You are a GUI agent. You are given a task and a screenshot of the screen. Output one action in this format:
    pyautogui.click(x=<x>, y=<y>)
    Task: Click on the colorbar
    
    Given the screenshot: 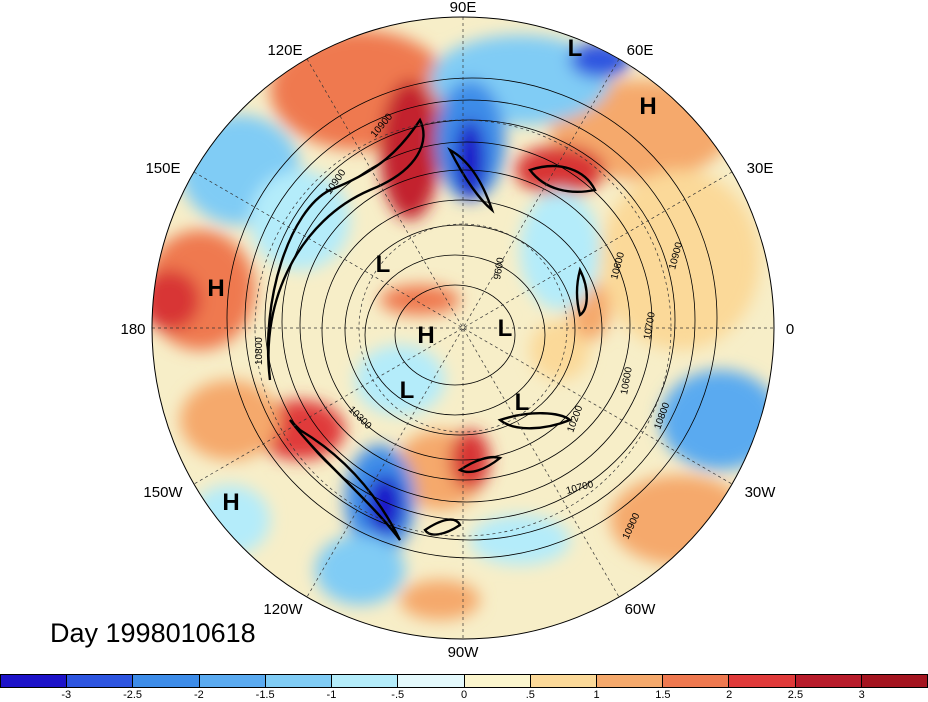 What is the action you would take?
    pyautogui.click(x=464, y=681)
    